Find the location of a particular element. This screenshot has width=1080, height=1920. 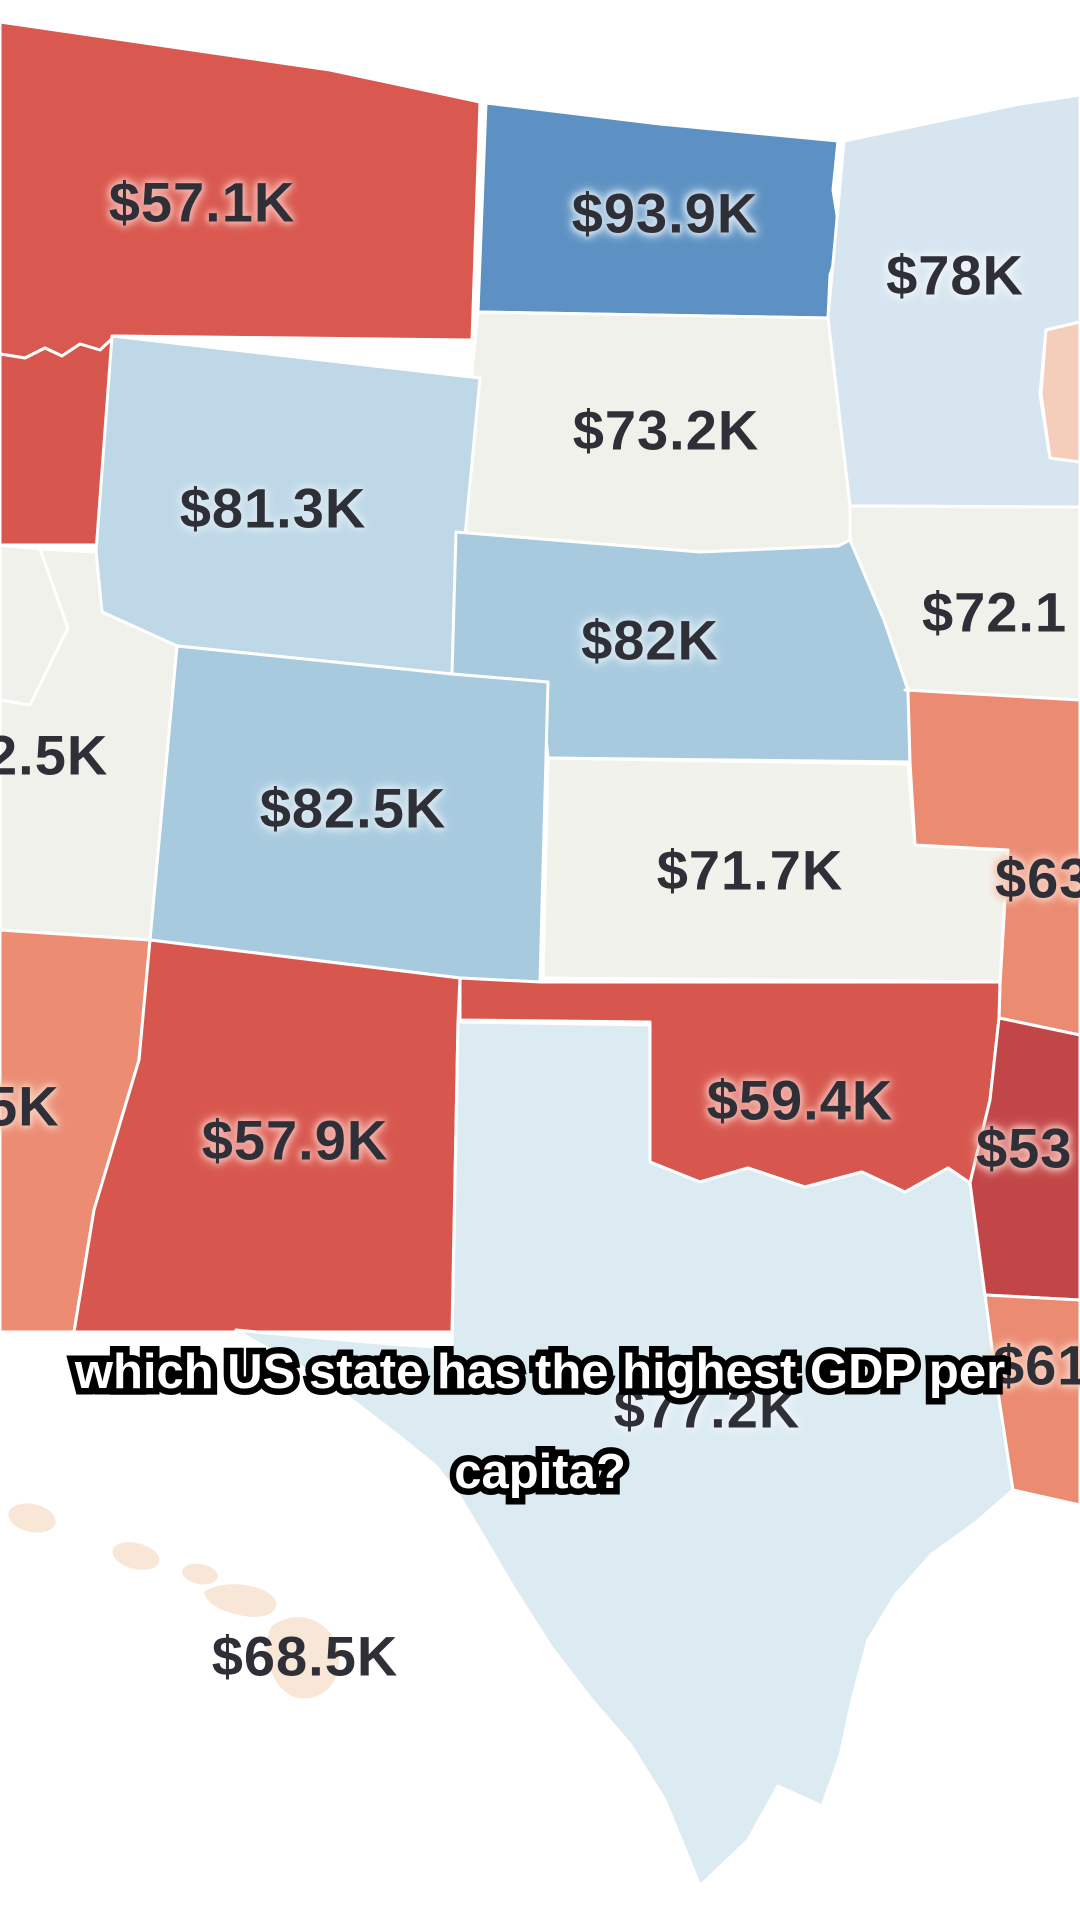

label-oklahoma: $59.4K is located at coordinates (800, 1100).